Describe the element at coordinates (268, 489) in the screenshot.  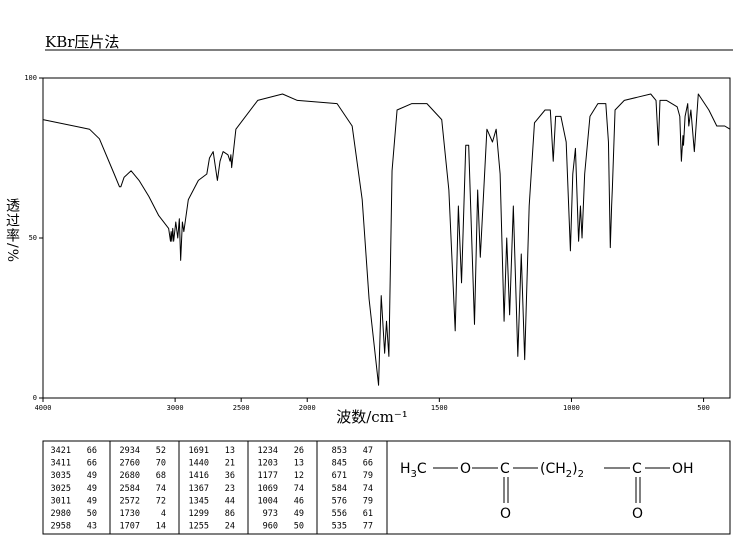
I see `peak-wavenumber: 1069` at that location.